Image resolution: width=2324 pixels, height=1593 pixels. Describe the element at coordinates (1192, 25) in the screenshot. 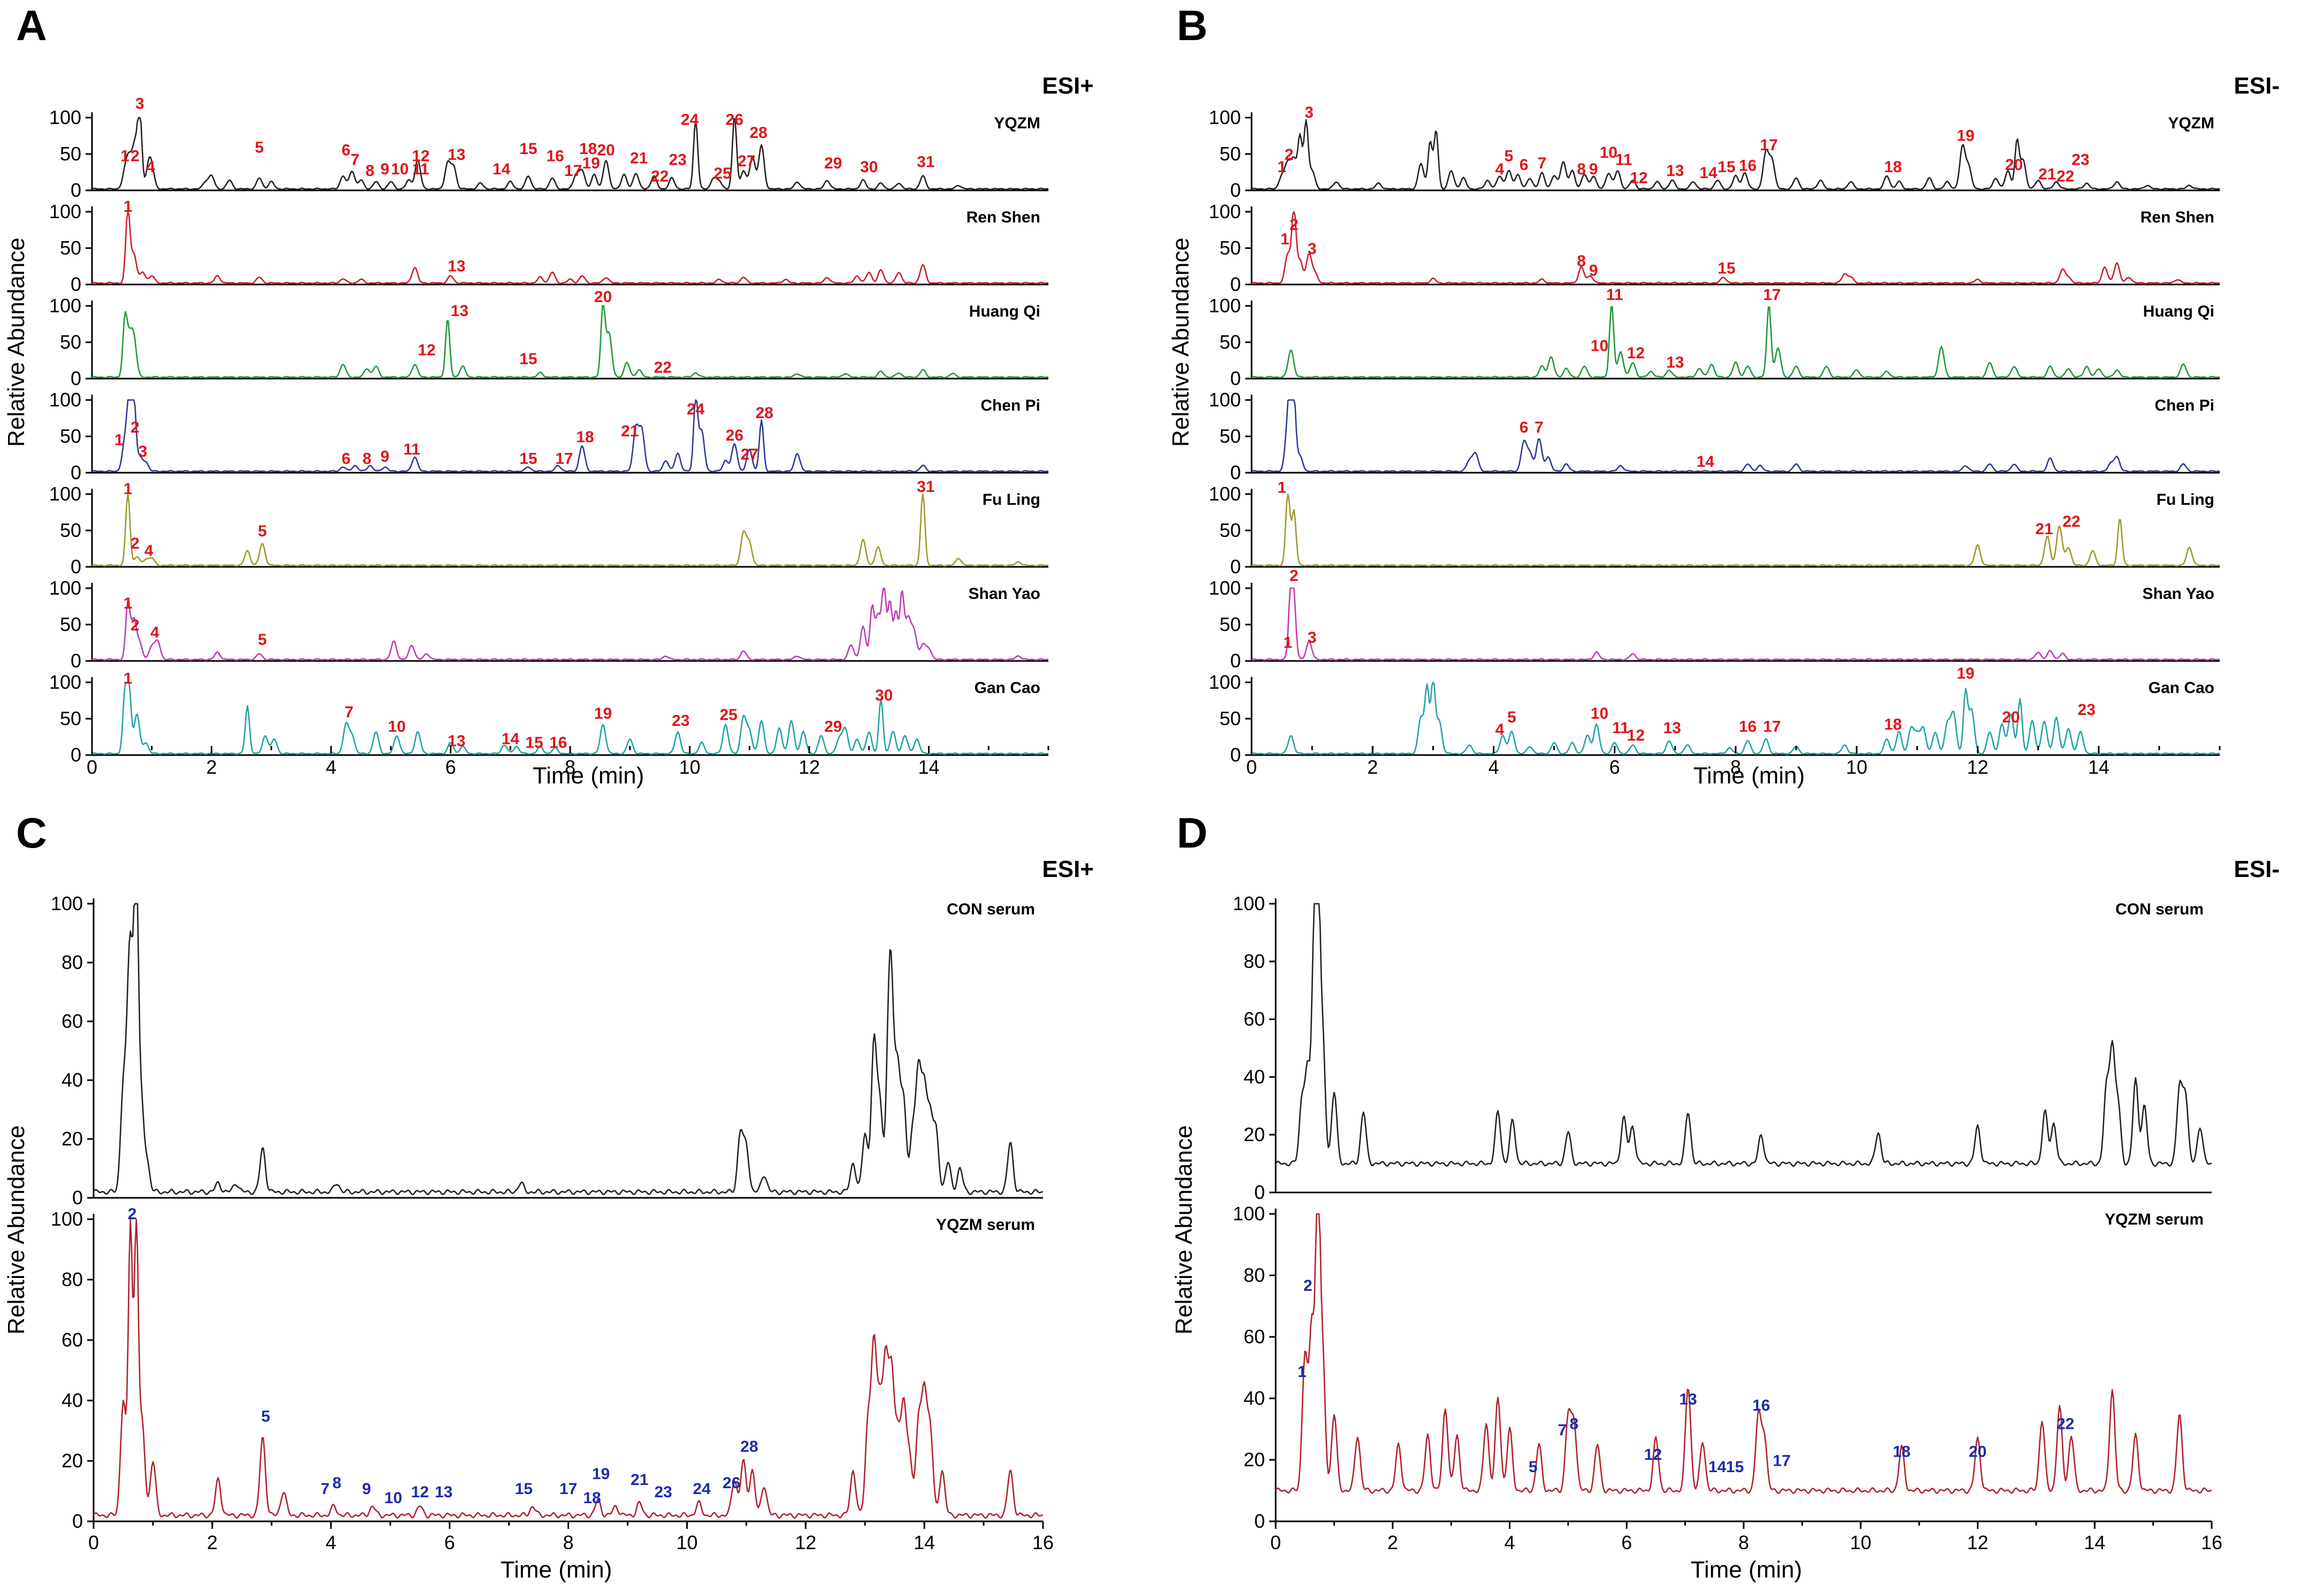

I see `panel-letter-b: B` at that location.